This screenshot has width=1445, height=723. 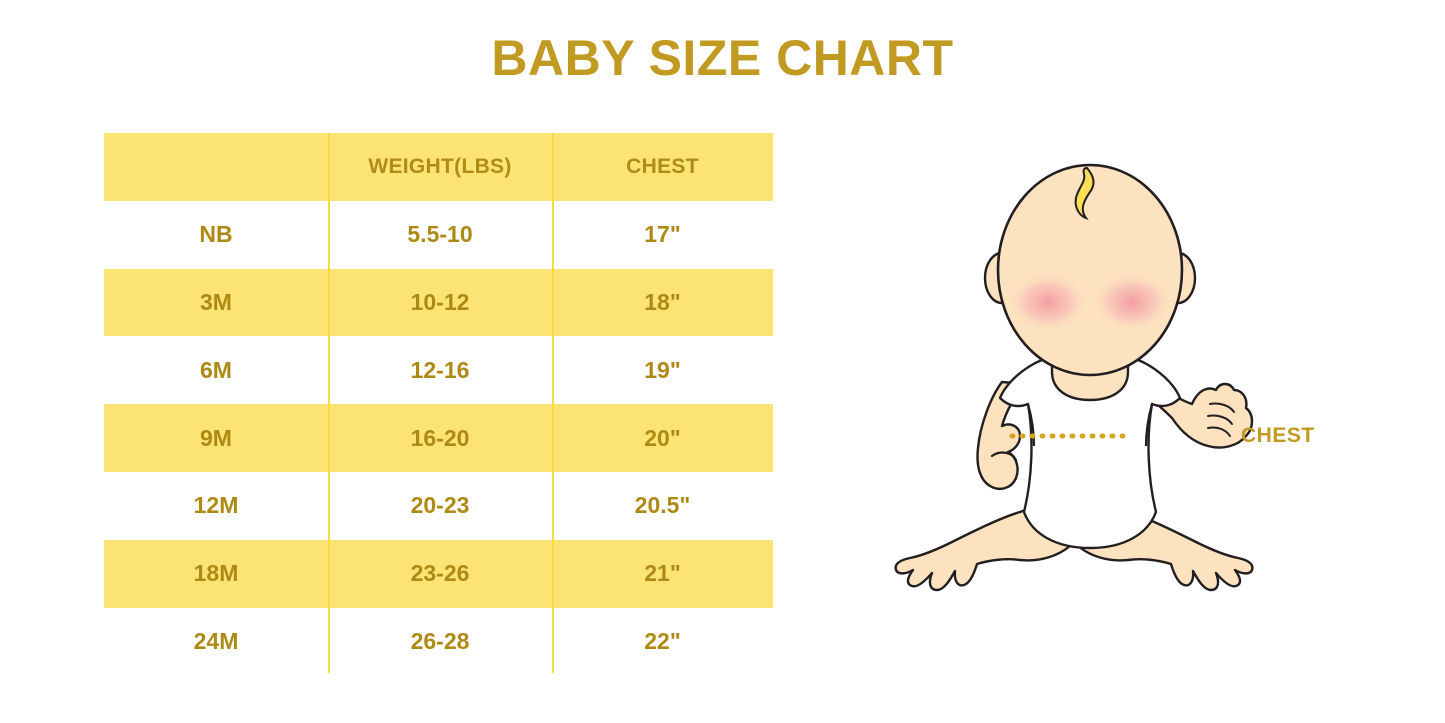 I want to click on chest-label: CHEST, so click(x=1278, y=435).